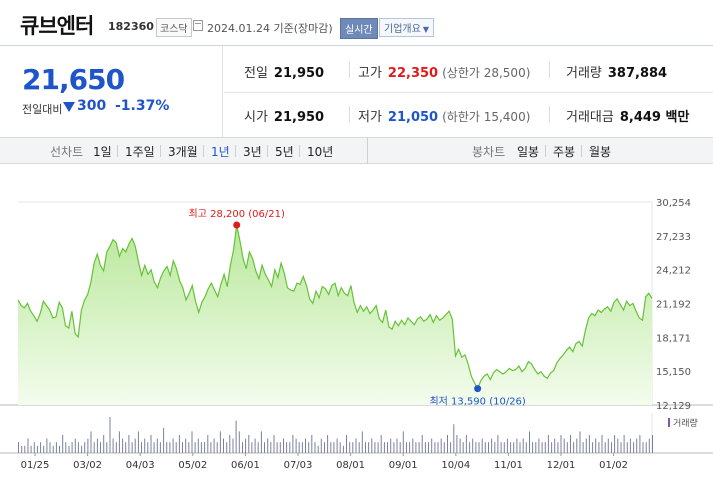 This screenshot has width=713, height=503. Describe the element at coordinates (320, 152) in the screenshot. I see `tab-10y: 10년` at that location.